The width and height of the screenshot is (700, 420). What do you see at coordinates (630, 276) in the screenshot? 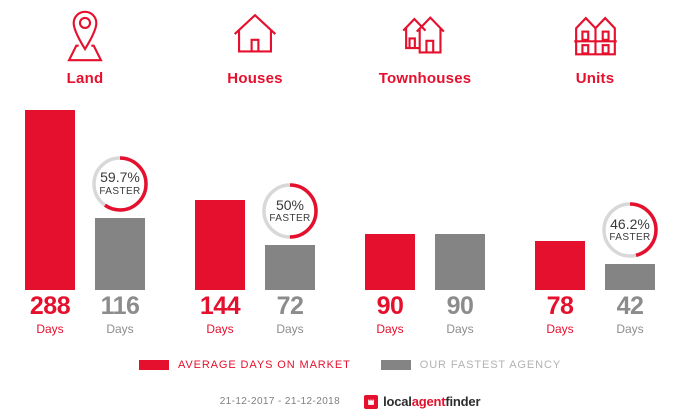
I see `bar-units-fastest` at bounding box center [630, 276].